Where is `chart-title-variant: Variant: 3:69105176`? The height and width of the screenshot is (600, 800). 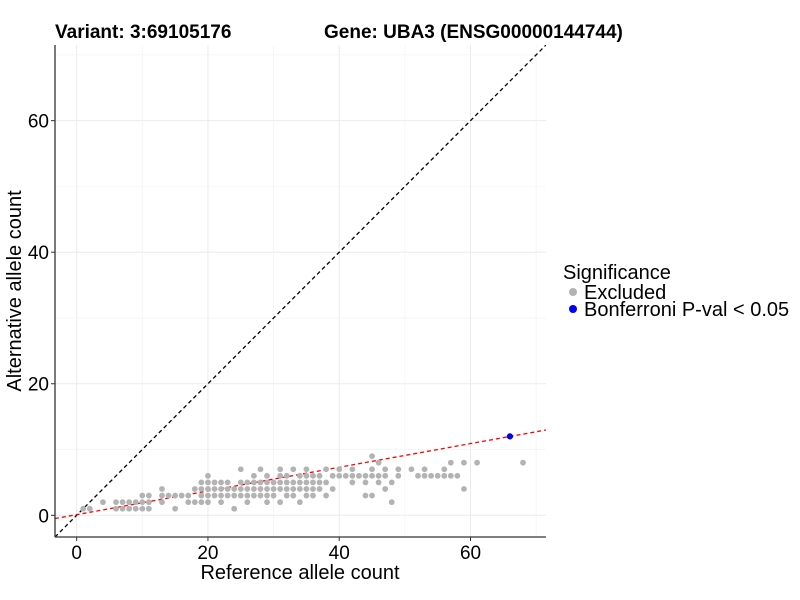 chart-title-variant: Variant: 3:69105176 is located at coordinates (143, 32).